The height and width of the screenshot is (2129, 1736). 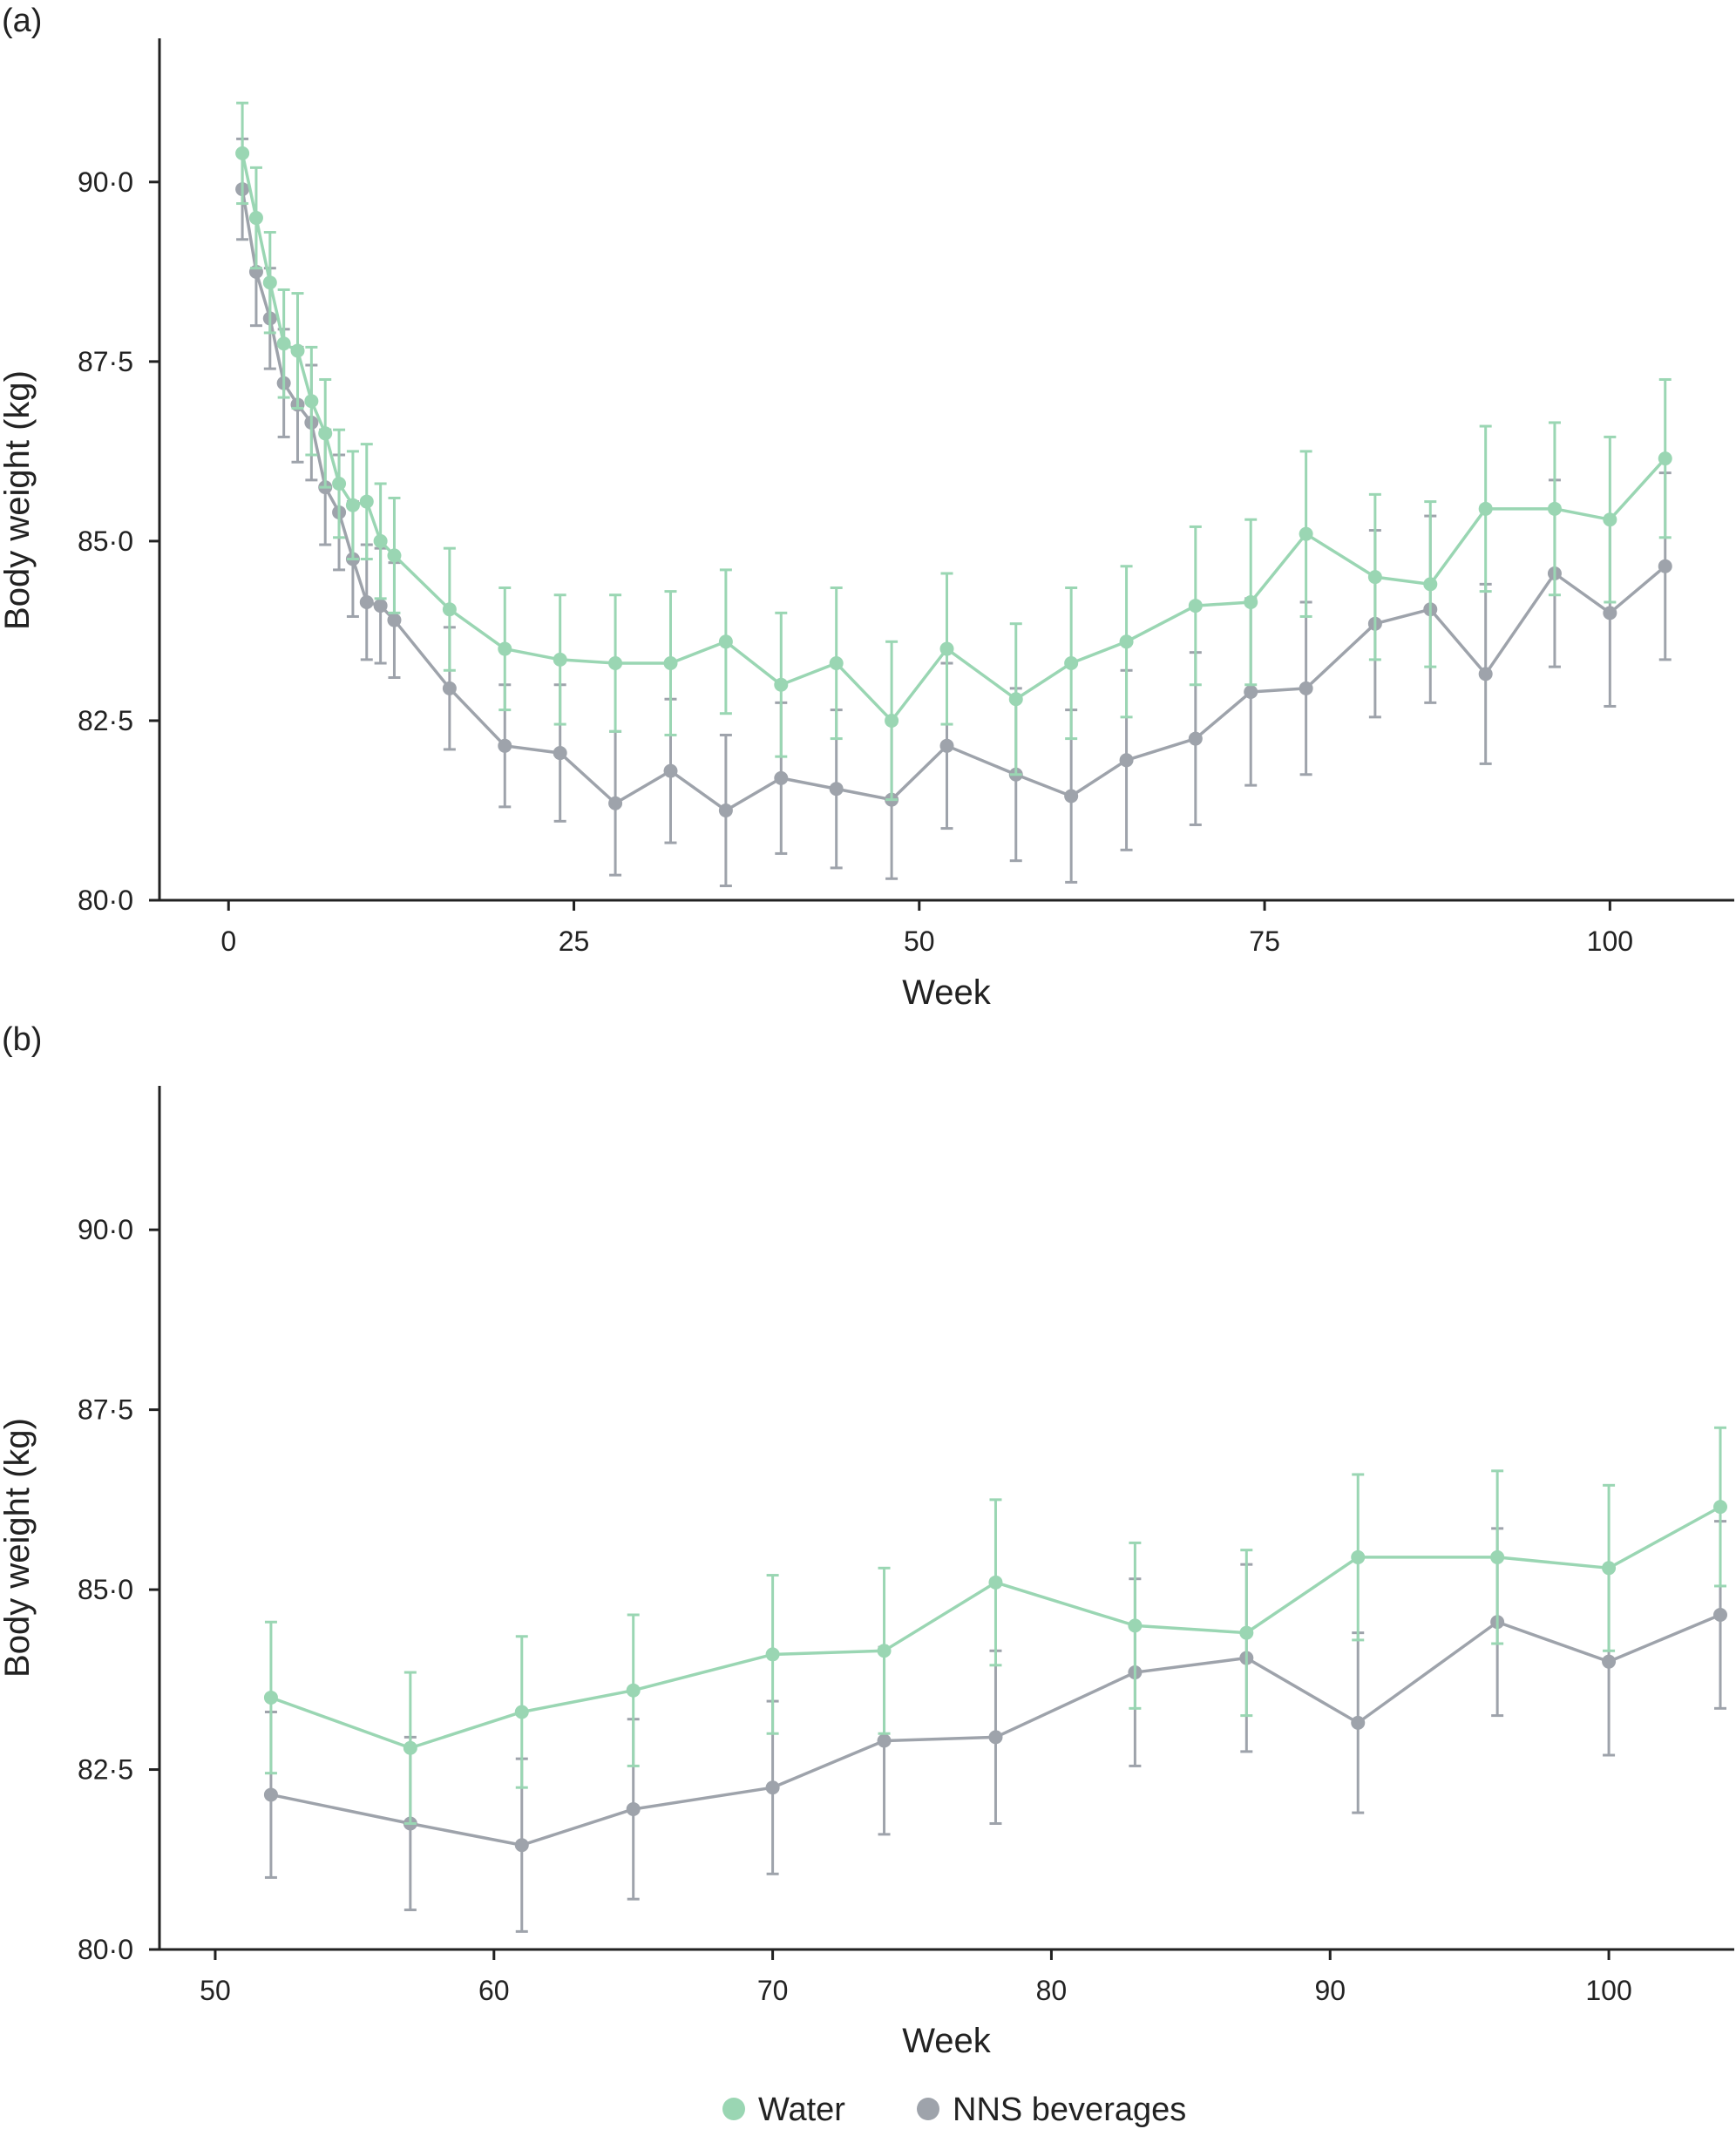 I want to click on panel-b-x-tick-label: 80, so click(x=1052, y=1991).